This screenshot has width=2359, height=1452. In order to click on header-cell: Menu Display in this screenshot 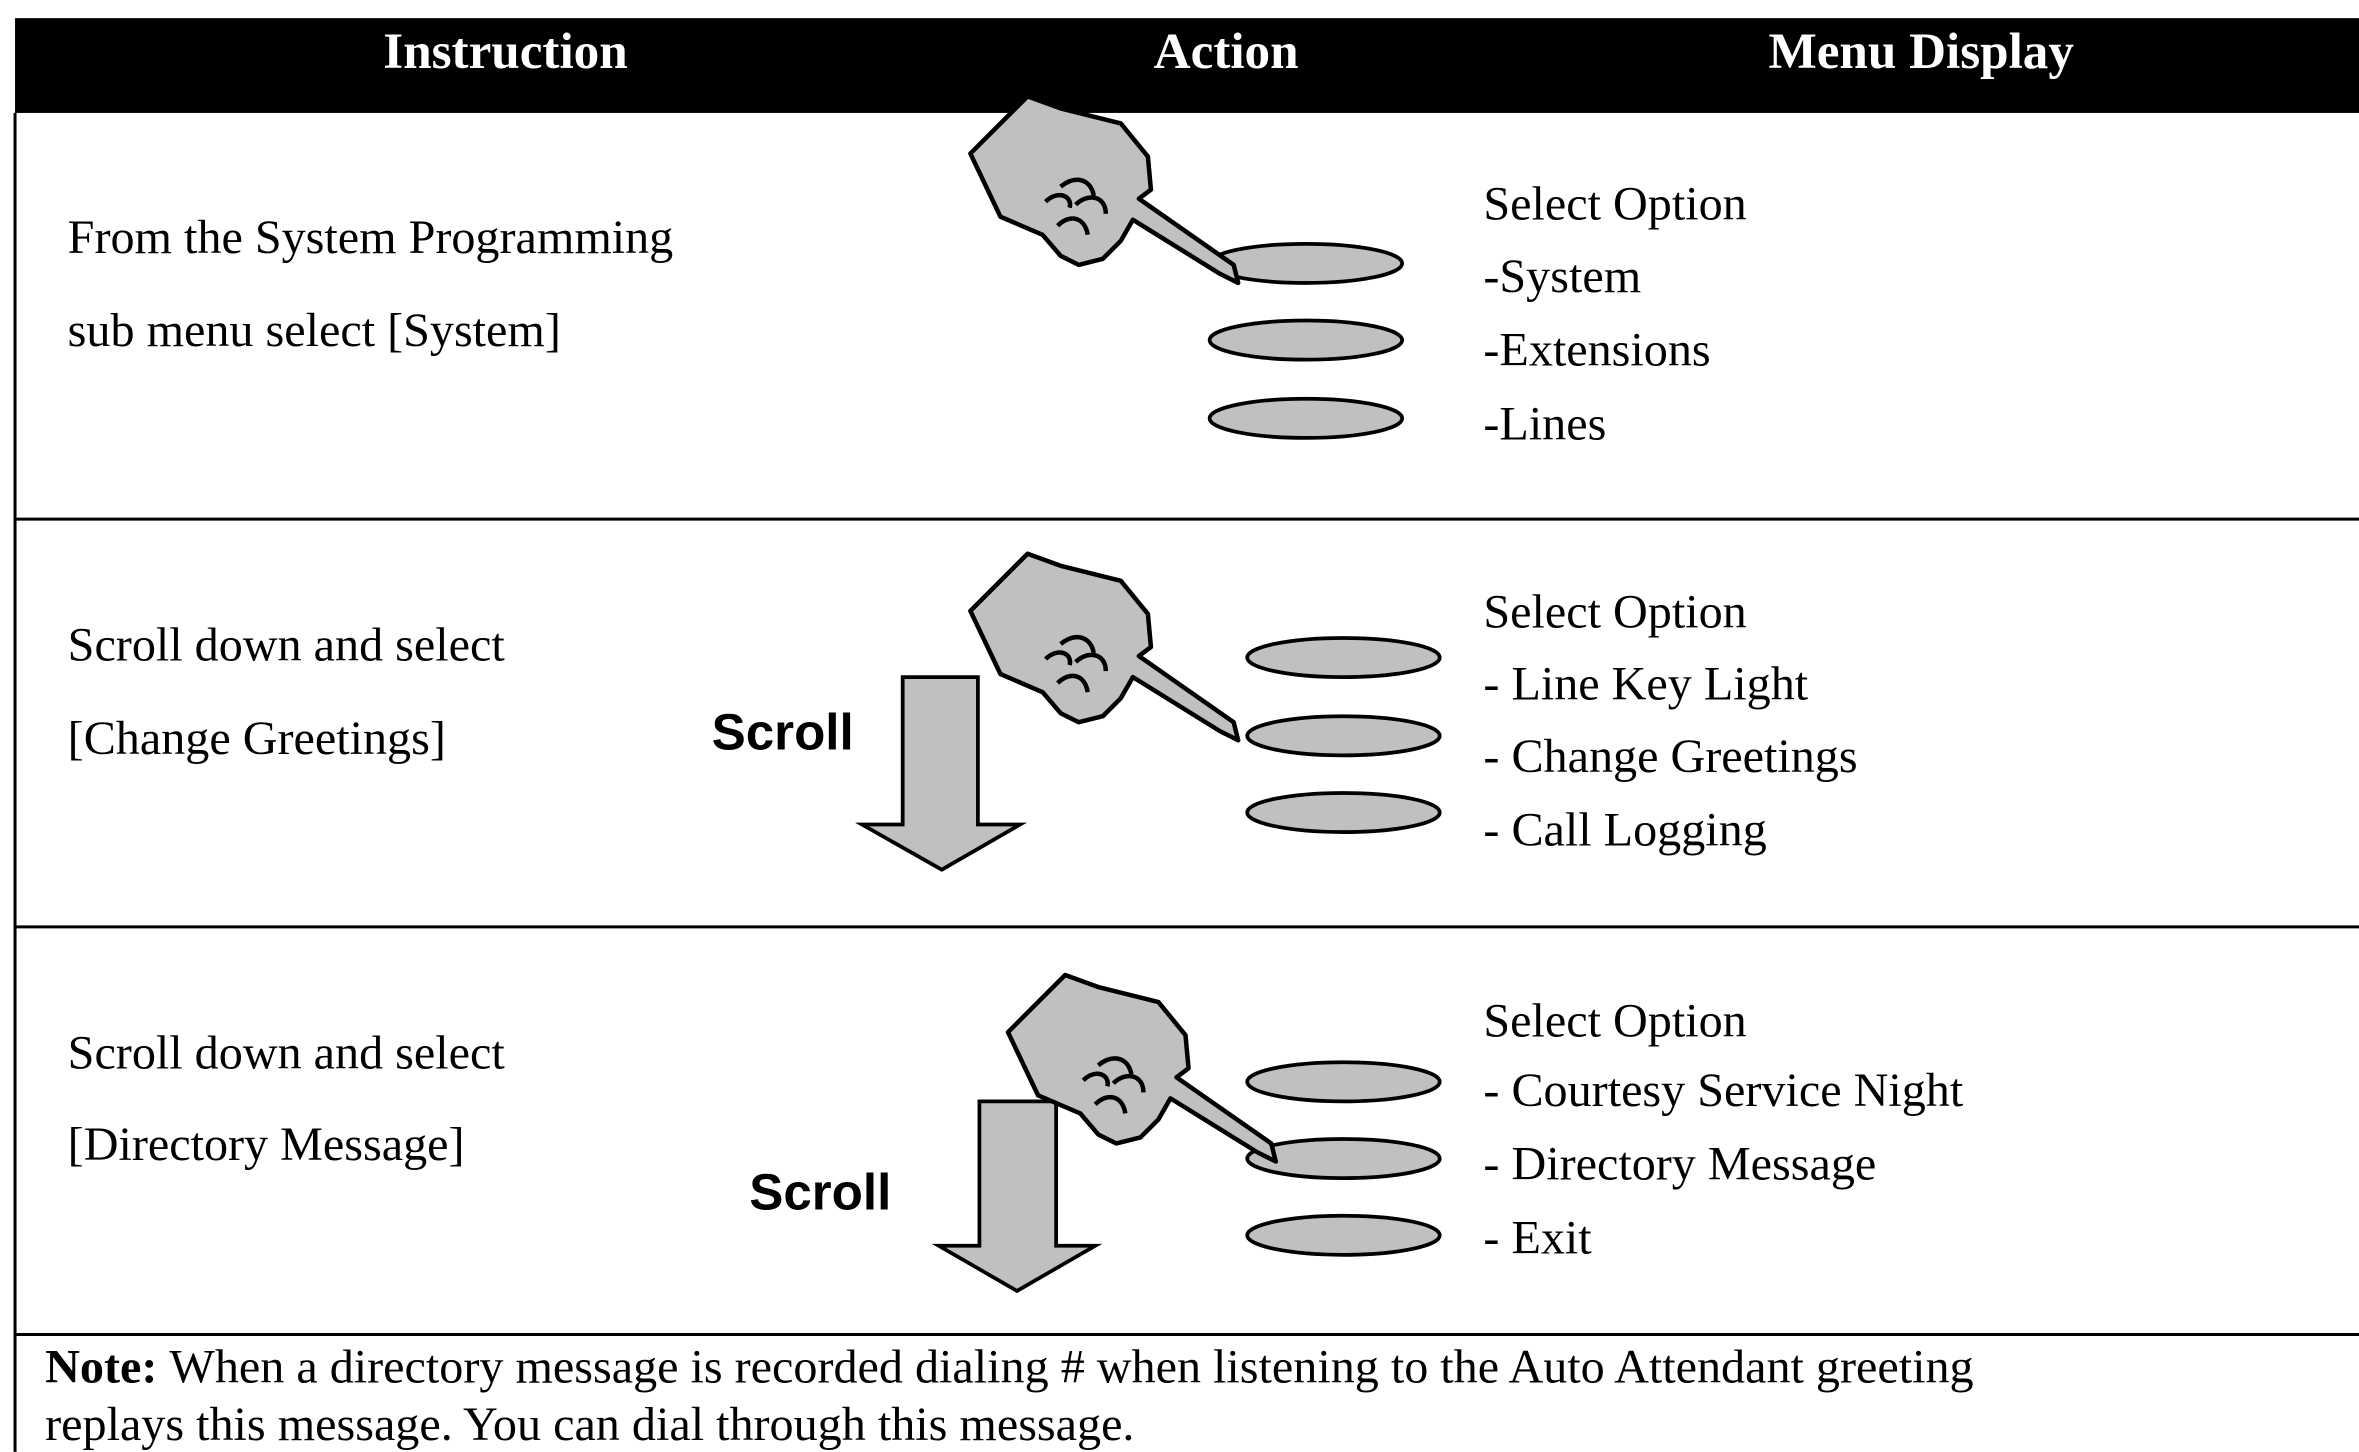, I will do `click(1921, 51)`.